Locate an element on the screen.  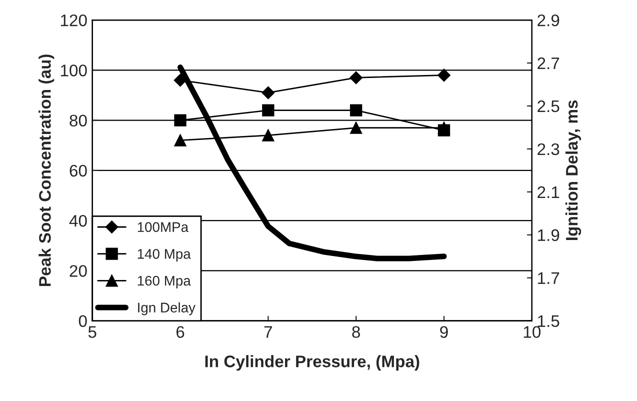
x-tick-label: 5 is located at coordinates (92, 332).